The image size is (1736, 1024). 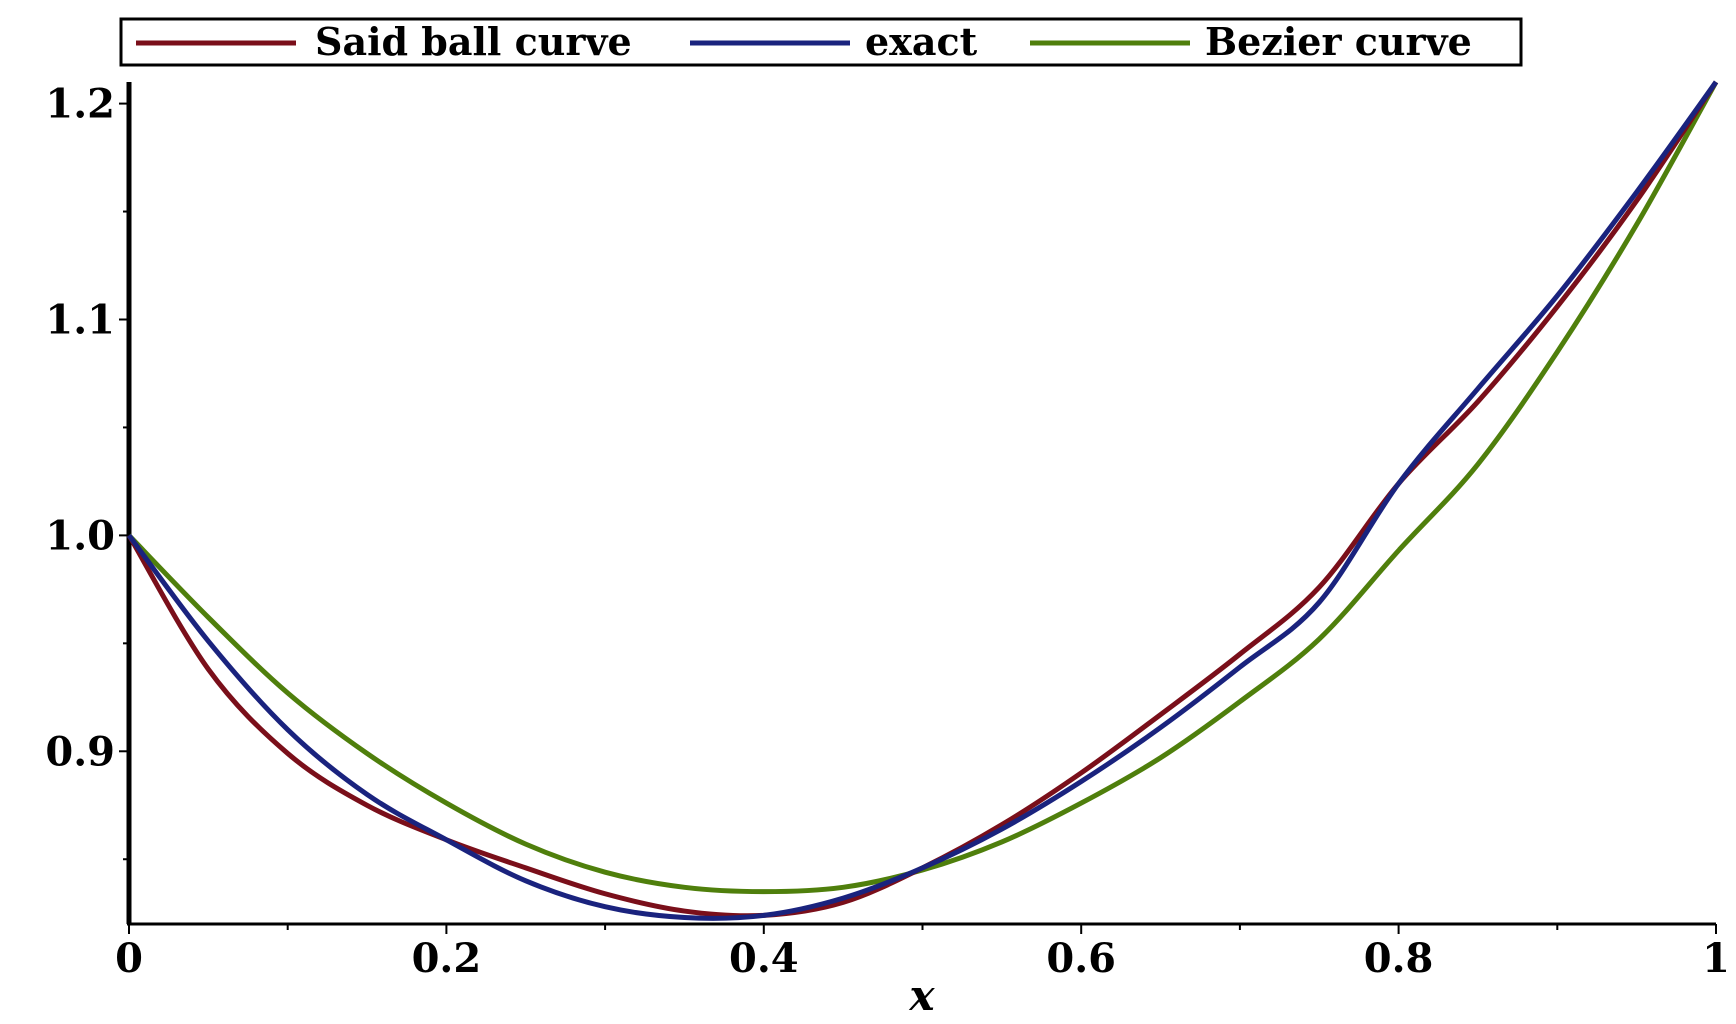 What do you see at coordinates (764, 958) in the screenshot?
I see `x-tick-label: 0.4` at bounding box center [764, 958].